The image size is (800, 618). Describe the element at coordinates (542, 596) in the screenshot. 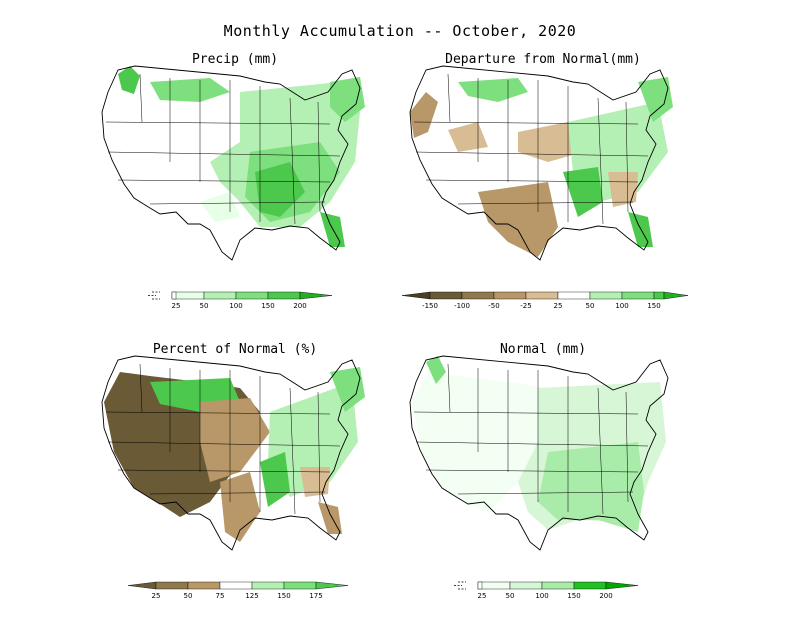

I see `normal-tick: 100` at that location.